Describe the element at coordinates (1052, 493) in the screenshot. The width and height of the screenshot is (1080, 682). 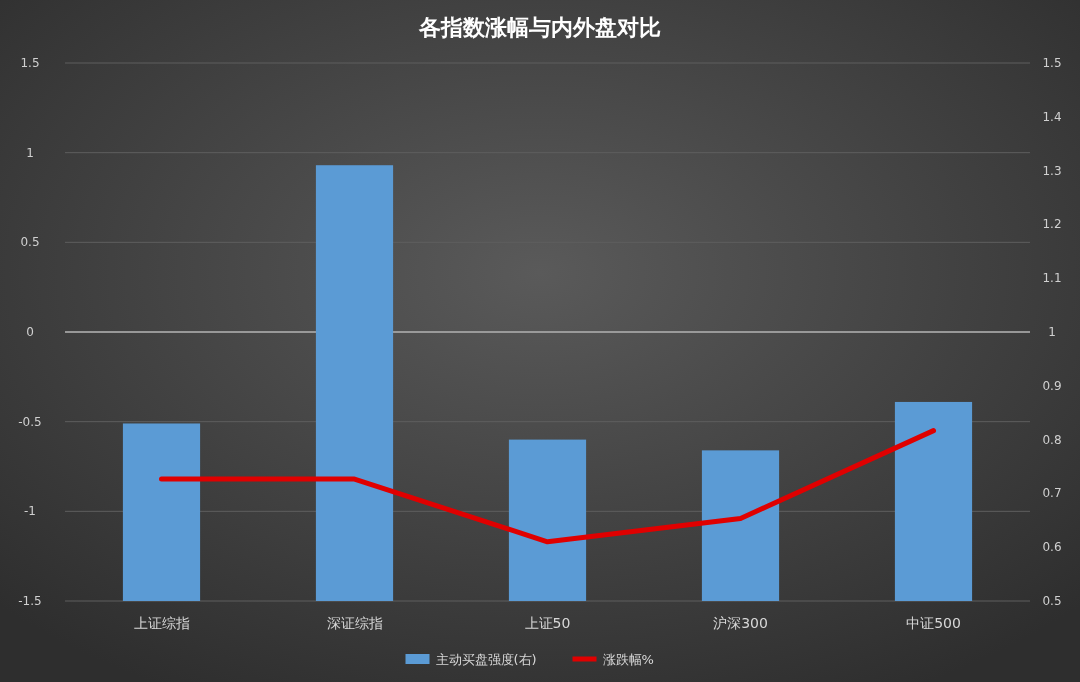
I see `y2-tick-label: 0.7` at that location.